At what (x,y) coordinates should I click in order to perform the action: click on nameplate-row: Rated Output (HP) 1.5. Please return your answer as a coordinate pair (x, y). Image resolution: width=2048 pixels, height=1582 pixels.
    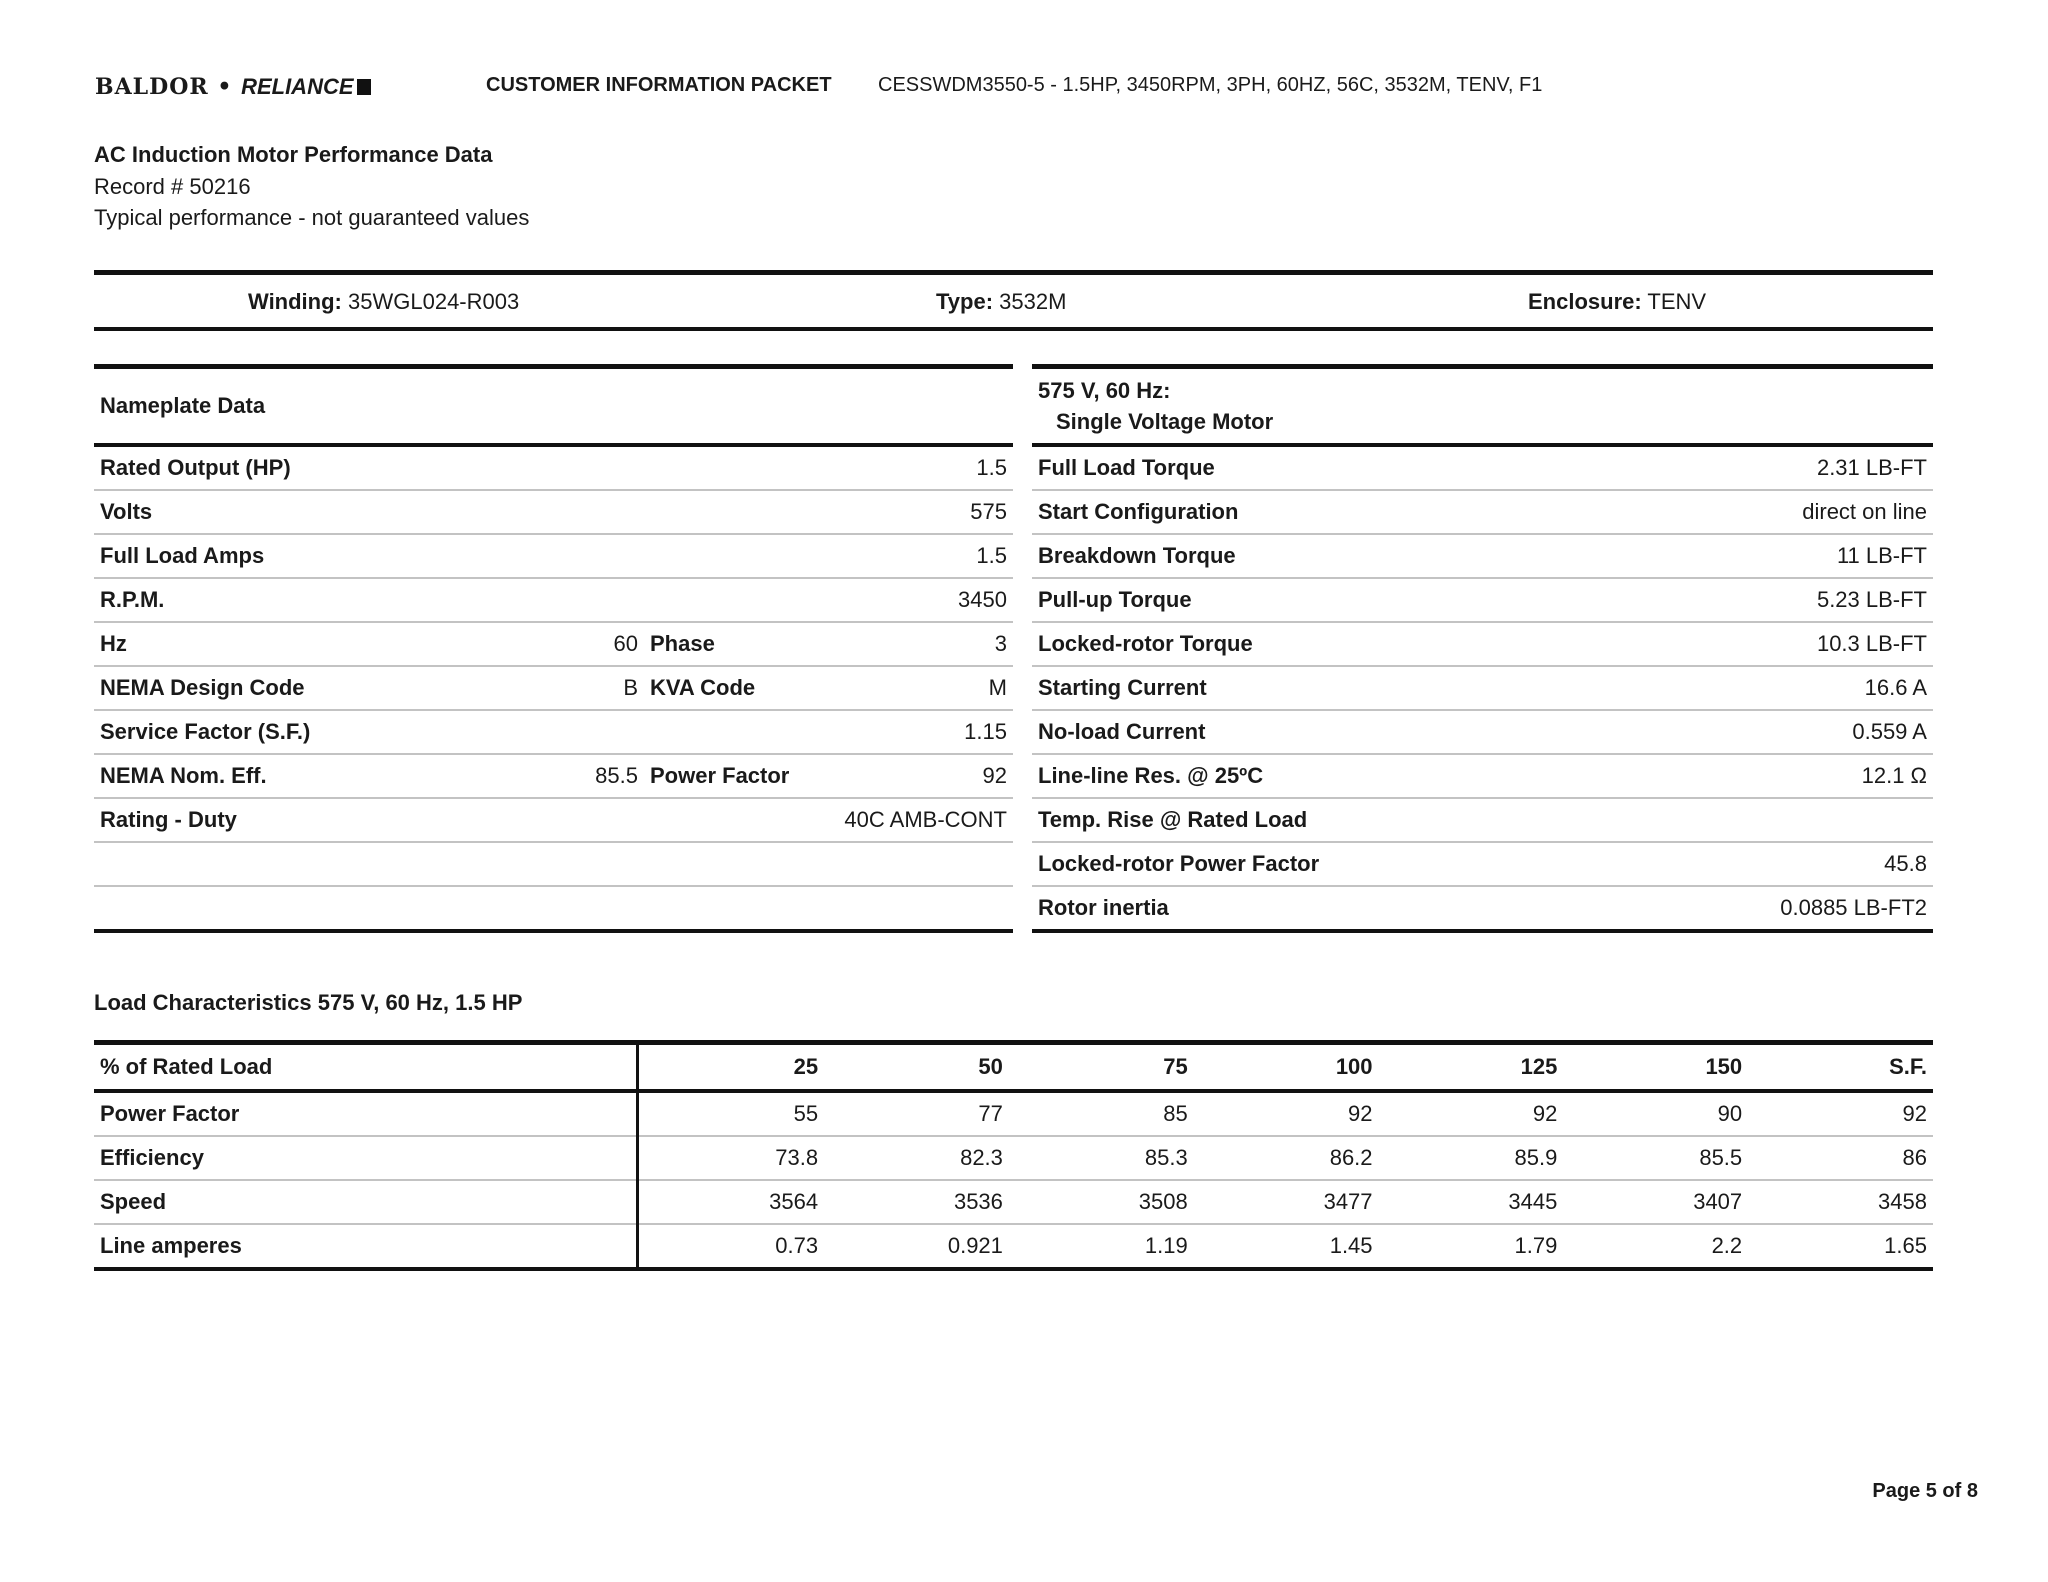
    Looking at the image, I should click on (553, 468).